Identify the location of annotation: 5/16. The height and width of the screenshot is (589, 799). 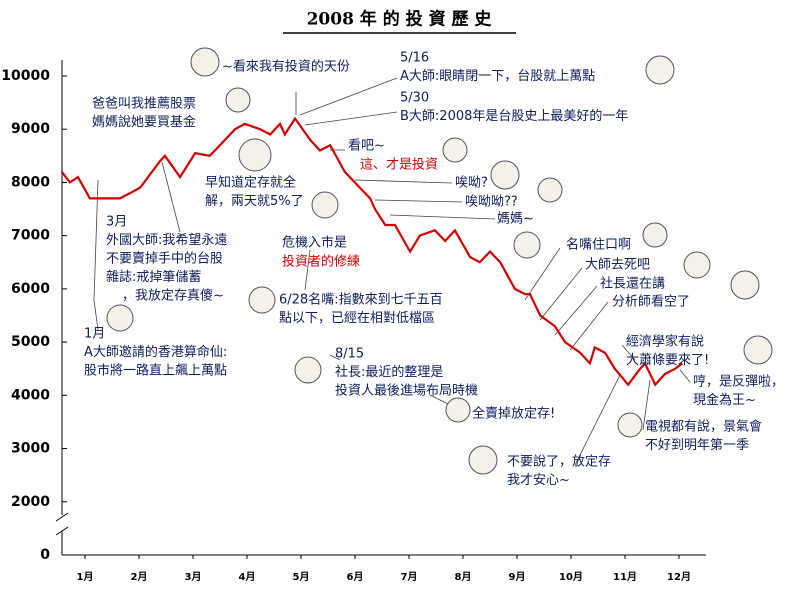
(414, 58).